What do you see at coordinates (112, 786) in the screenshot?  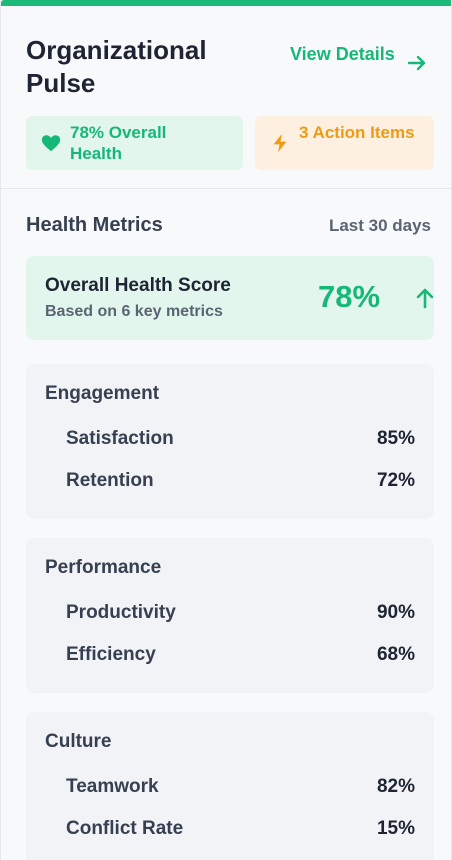 I see `metric-label: Teamwork` at bounding box center [112, 786].